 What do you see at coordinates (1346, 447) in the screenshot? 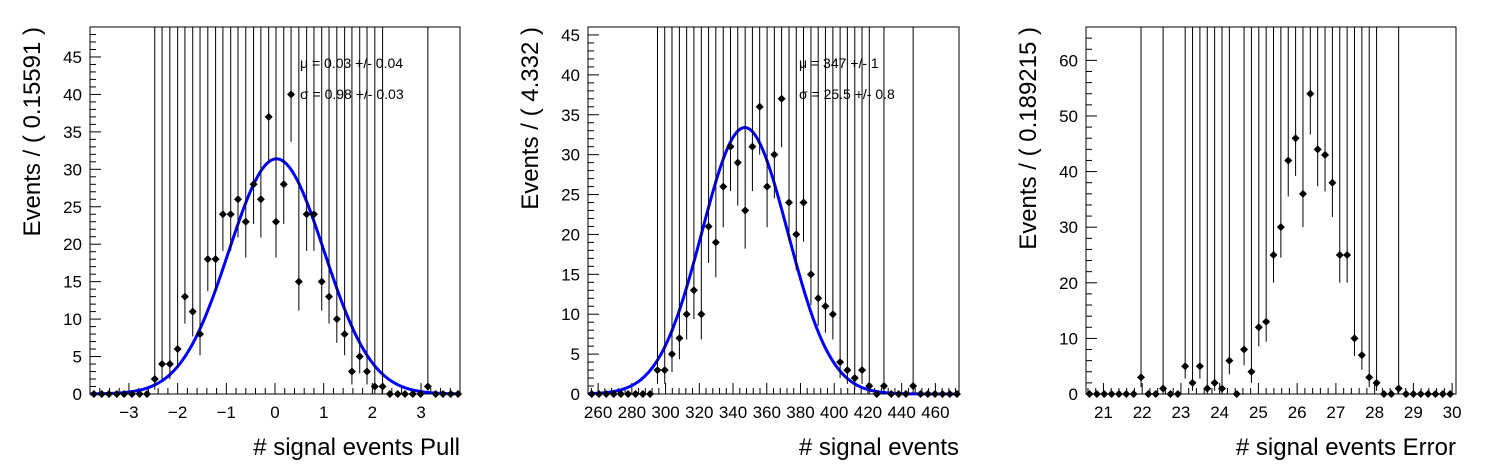
I see `x-axis-label: # signal events Error` at bounding box center [1346, 447].